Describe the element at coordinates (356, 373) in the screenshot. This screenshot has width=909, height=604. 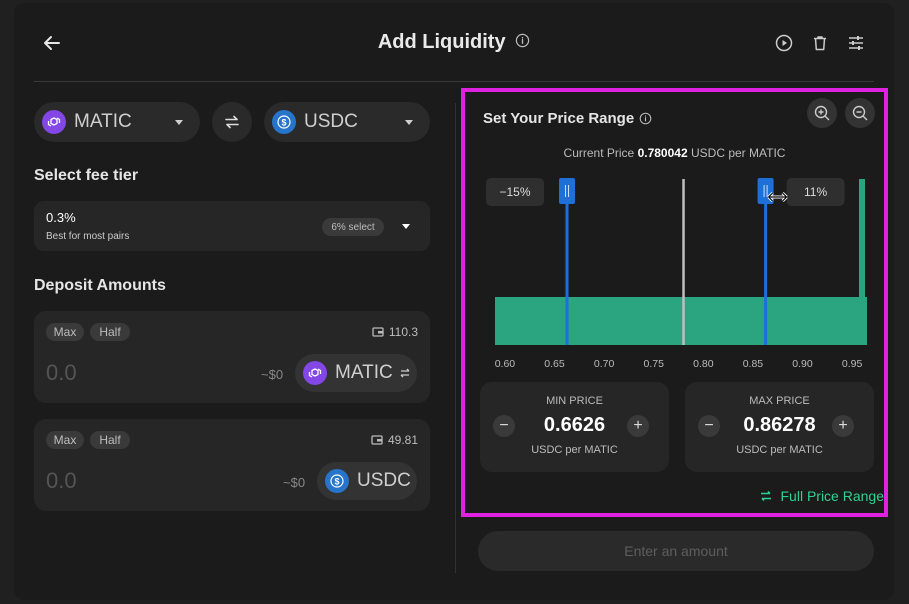
I see `token-button-matic: MATIC` at that location.